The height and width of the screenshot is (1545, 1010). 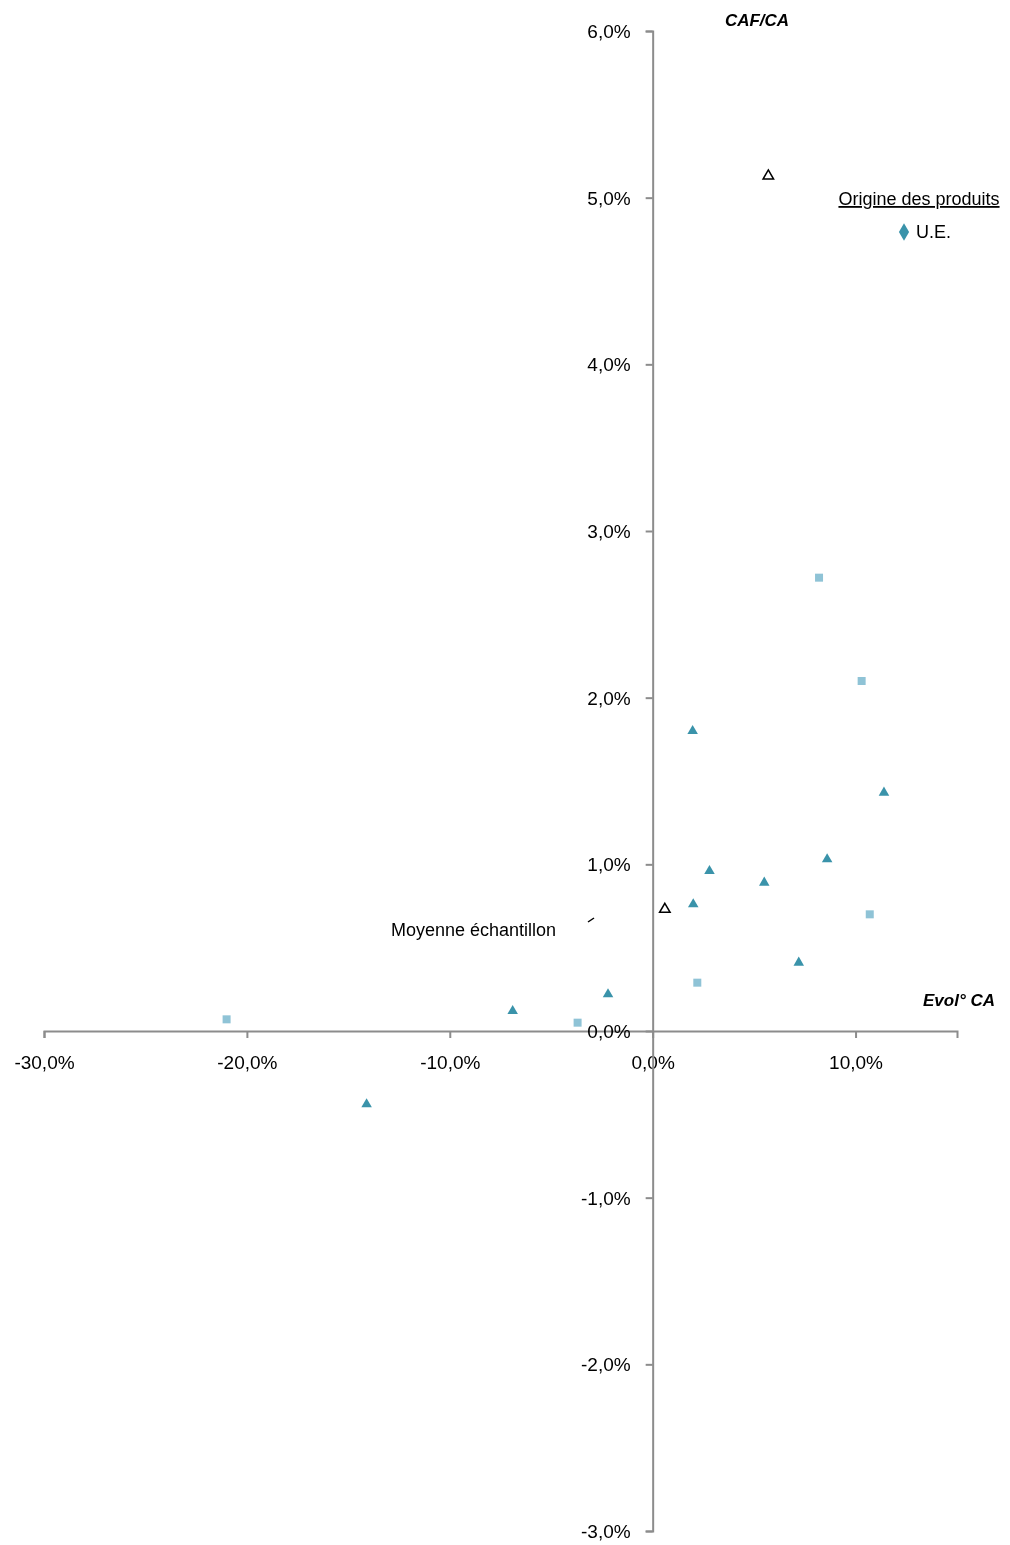 What do you see at coordinates (606, 1365) in the screenshot?
I see `y-tick-label: -2,0%` at bounding box center [606, 1365].